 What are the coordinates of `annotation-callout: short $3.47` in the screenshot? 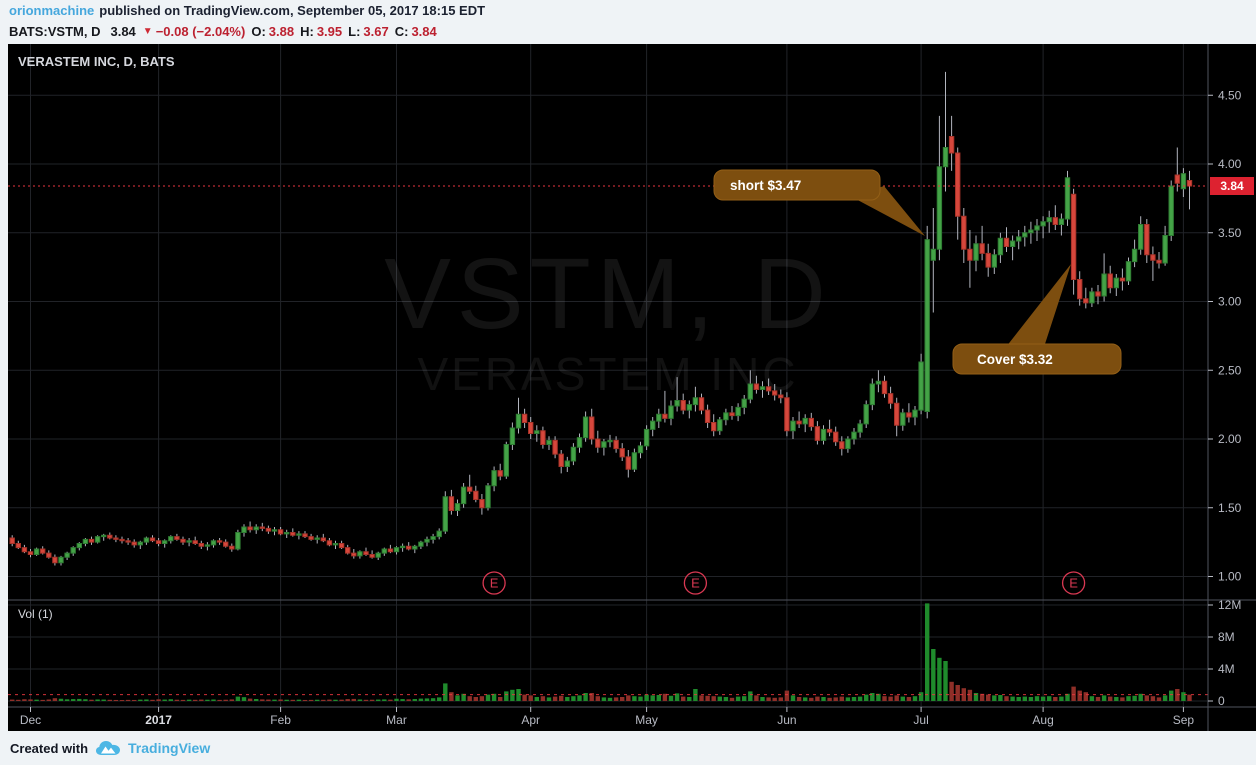 It's located at (819, 202).